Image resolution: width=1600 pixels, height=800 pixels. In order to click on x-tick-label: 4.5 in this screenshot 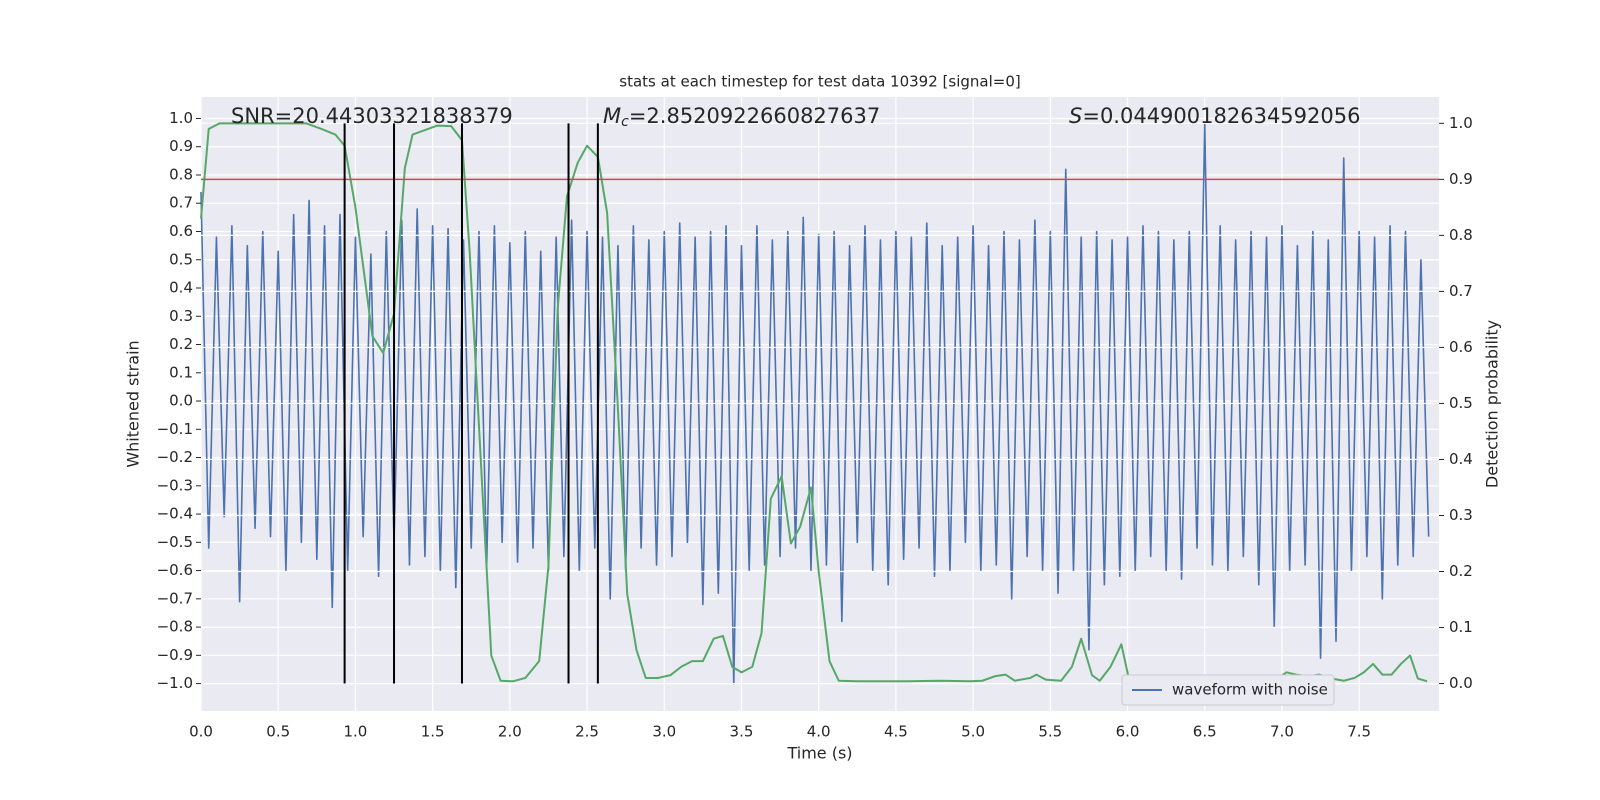, I will do `click(896, 732)`.